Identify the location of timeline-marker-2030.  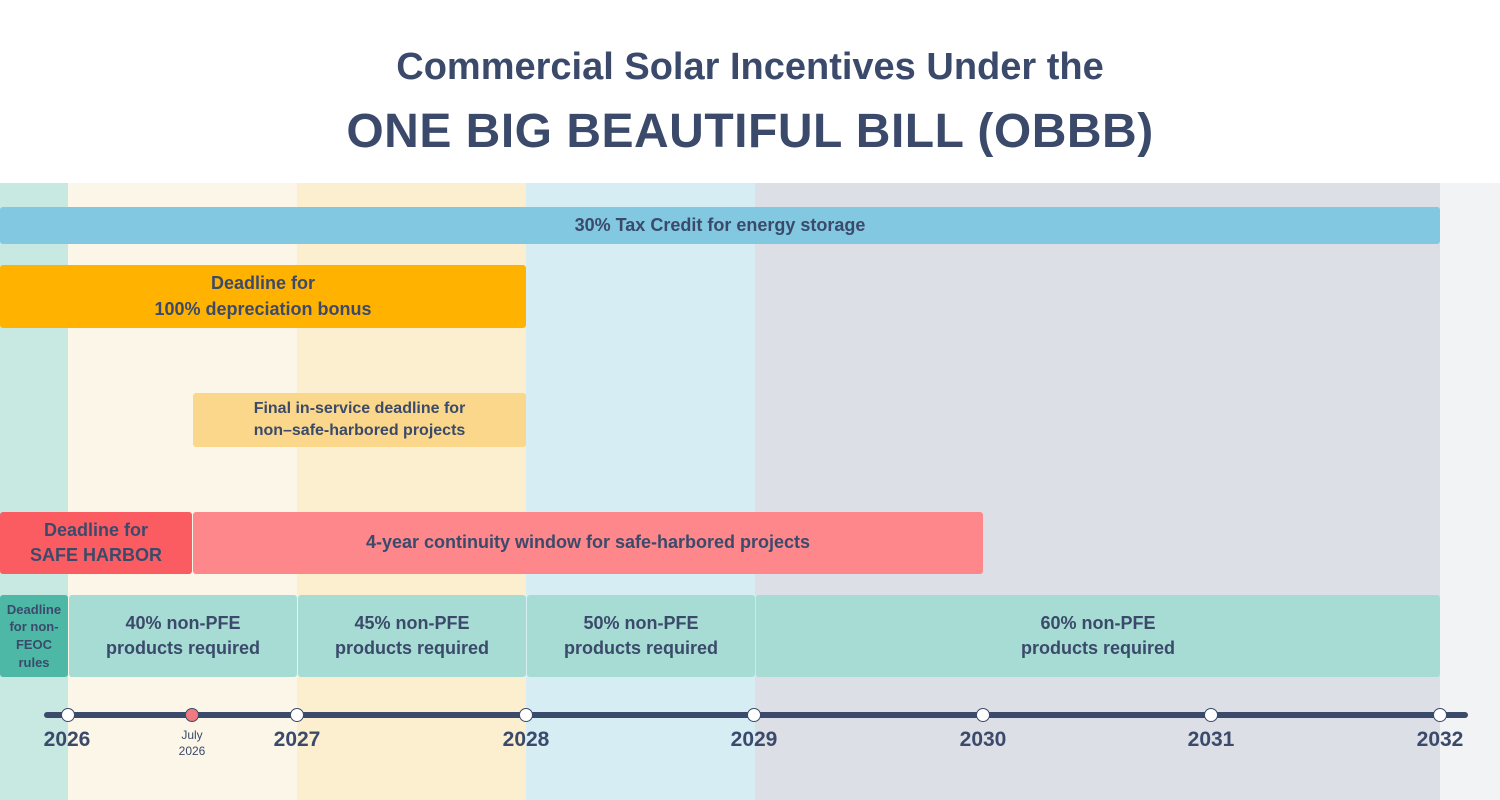
(983, 715).